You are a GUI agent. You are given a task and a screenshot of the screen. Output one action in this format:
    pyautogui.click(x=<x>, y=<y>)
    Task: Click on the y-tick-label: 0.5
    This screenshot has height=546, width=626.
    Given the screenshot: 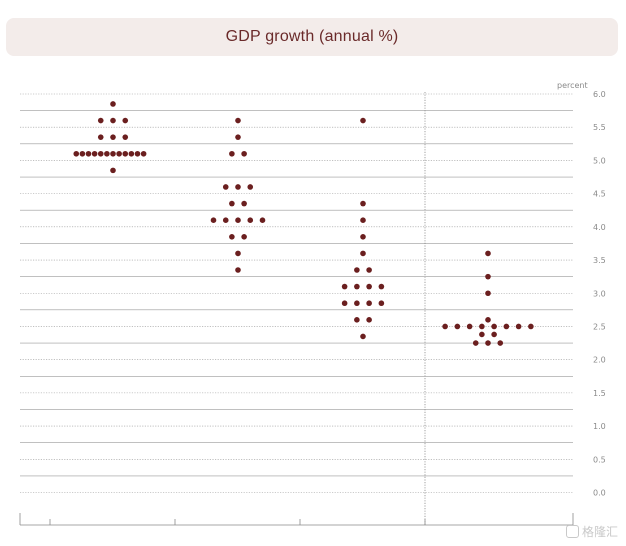 What is the action you would take?
    pyautogui.click(x=599, y=459)
    